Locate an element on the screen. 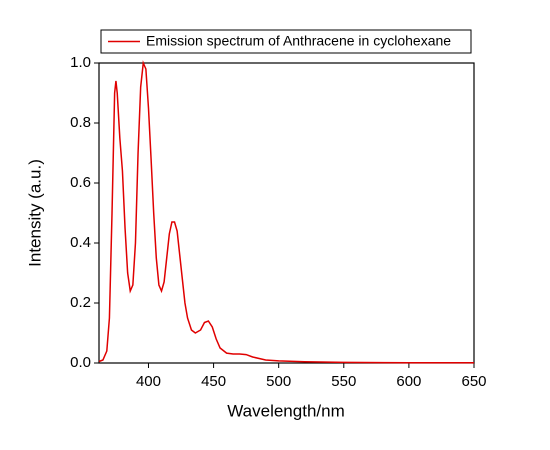 This screenshot has height=450, width=550. x-tick-label: 550 is located at coordinates (343, 381).